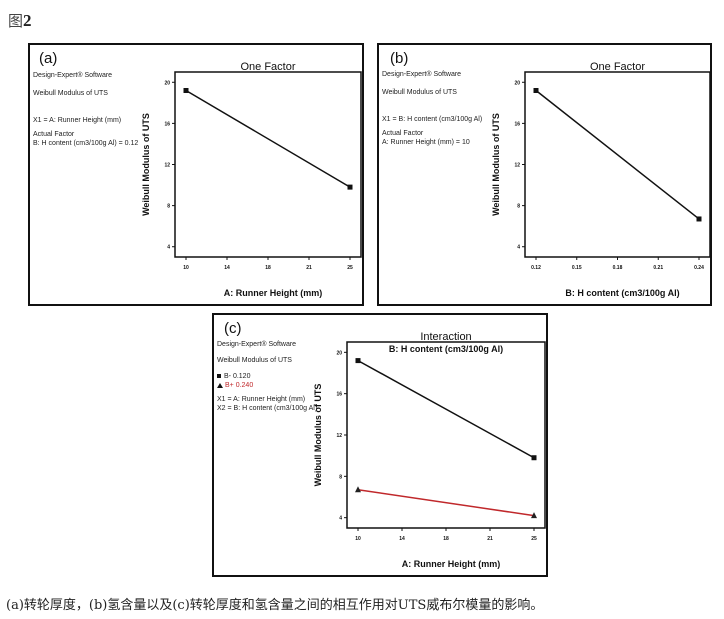 The width and height of the screenshot is (724, 619). I want to click on legend-label-low: B- 0.120, so click(237, 376).